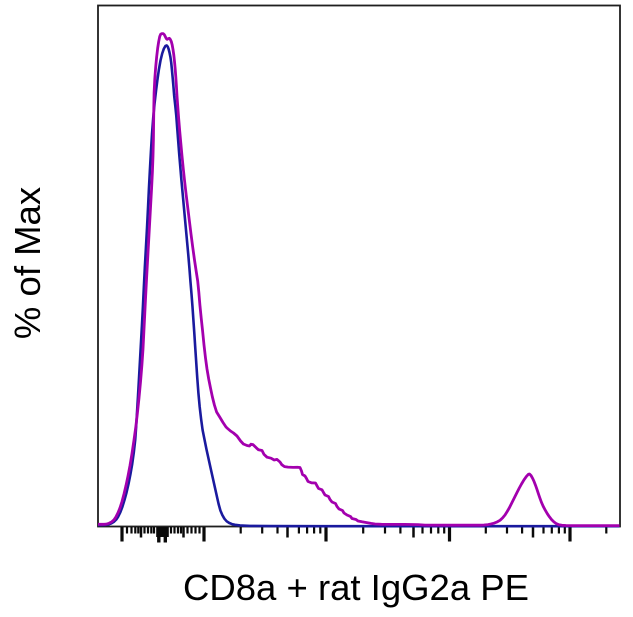 The height and width of the screenshot is (617, 633). I want to click on svg-text: CD8a + rat IgG2a PE, so click(356, 587).